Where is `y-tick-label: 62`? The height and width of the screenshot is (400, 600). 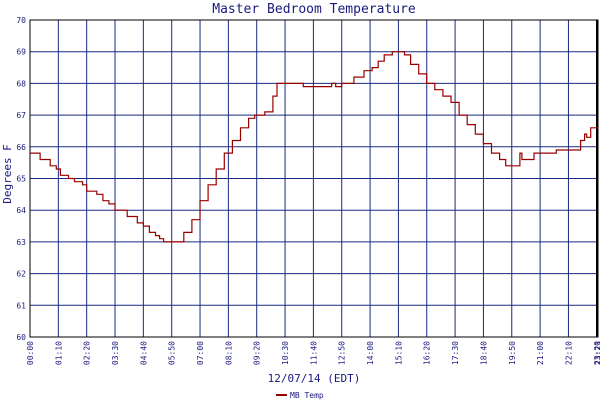
y-tick-label: 62 is located at coordinates (21, 274).